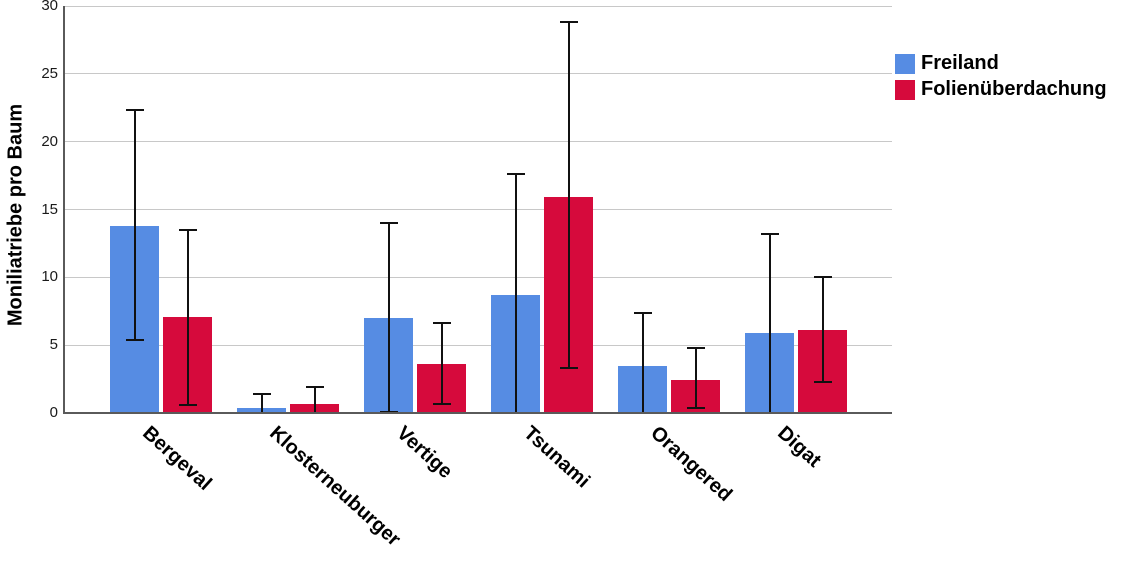 The width and height of the screenshot is (1134, 563). Describe the element at coordinates (388, 317) in the screenshot. I see `error-bar-freiland-vertige` at that location.